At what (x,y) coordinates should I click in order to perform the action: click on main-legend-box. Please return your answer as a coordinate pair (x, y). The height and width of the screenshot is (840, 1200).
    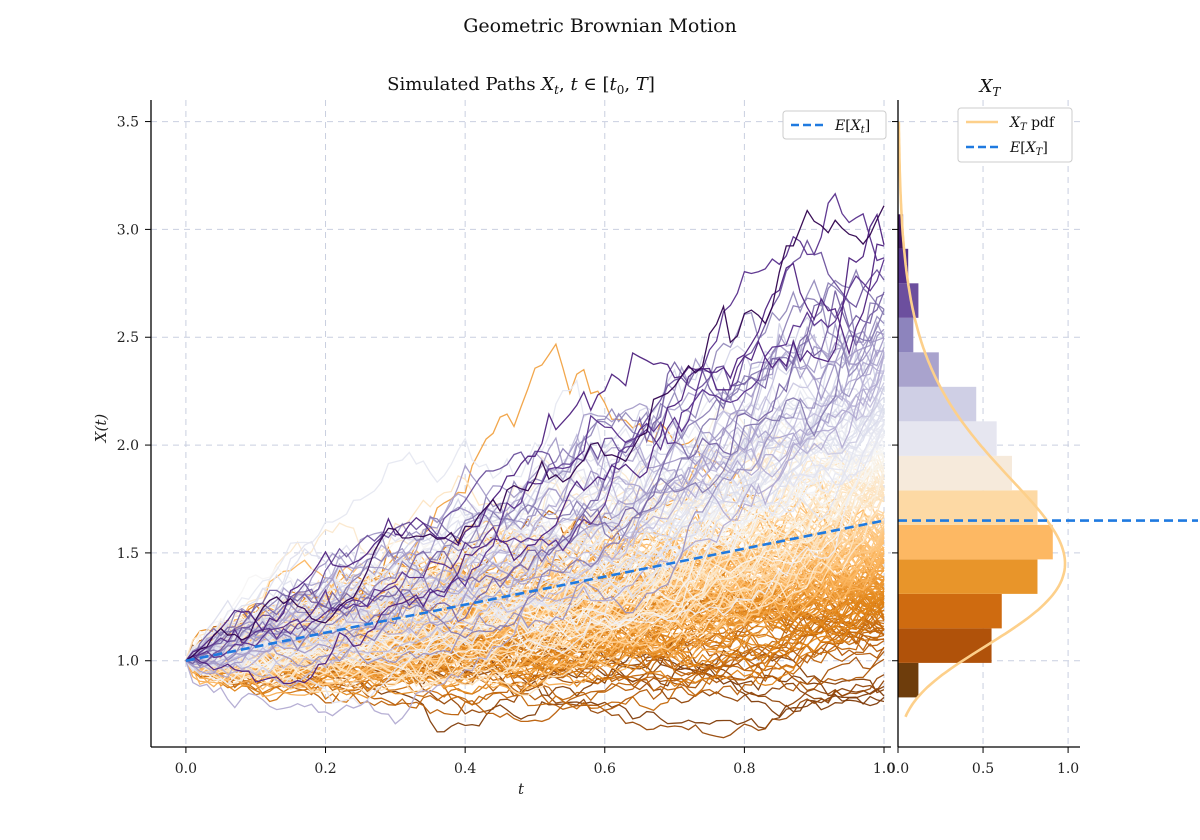
    Looking at the image, I should click on (834, 125).